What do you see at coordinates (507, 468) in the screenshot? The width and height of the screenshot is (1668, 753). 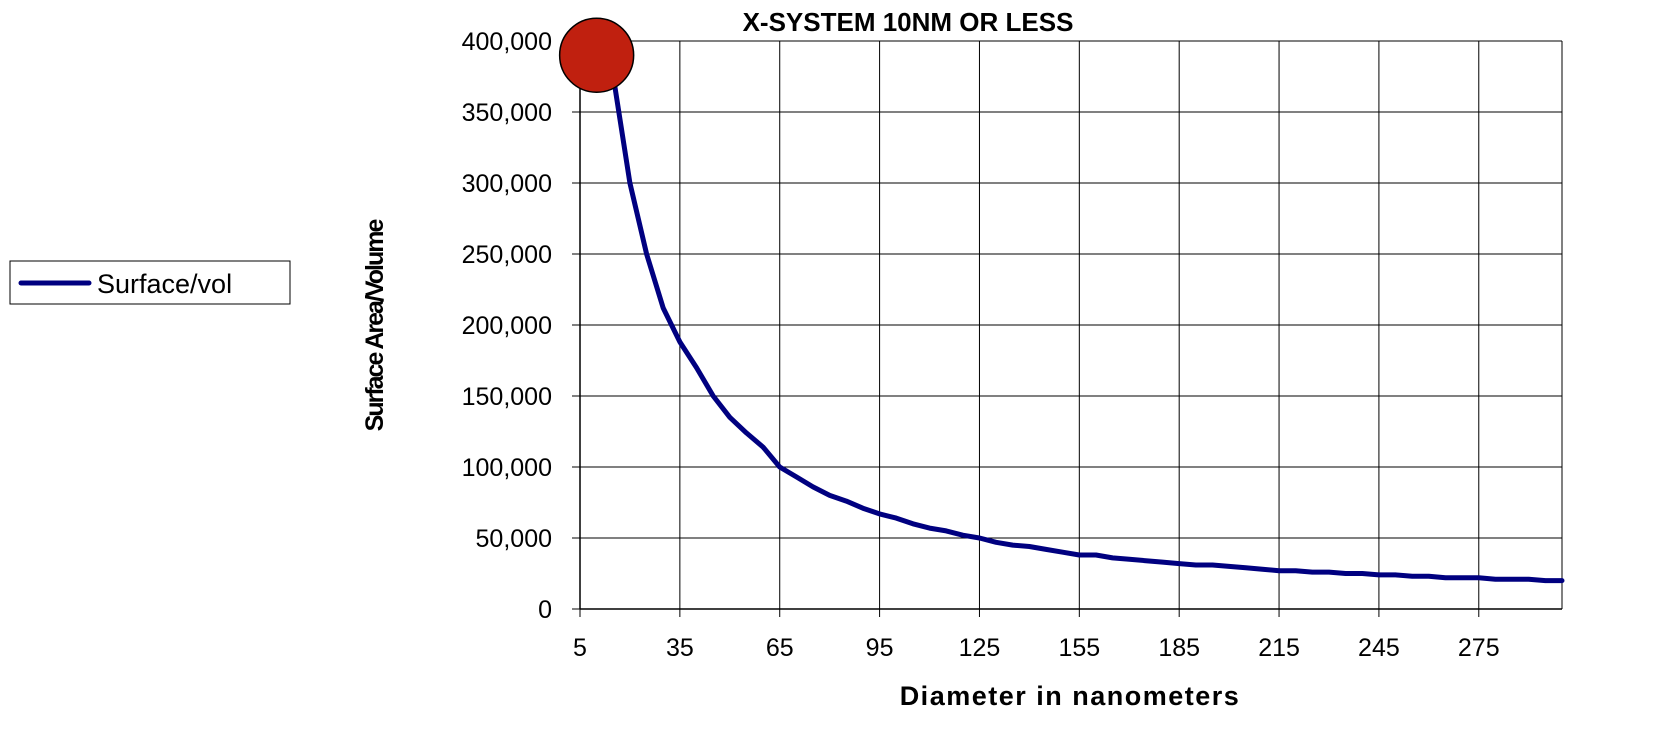 I see `y-tick-label: 100,000` at bounding box center [507, 468].